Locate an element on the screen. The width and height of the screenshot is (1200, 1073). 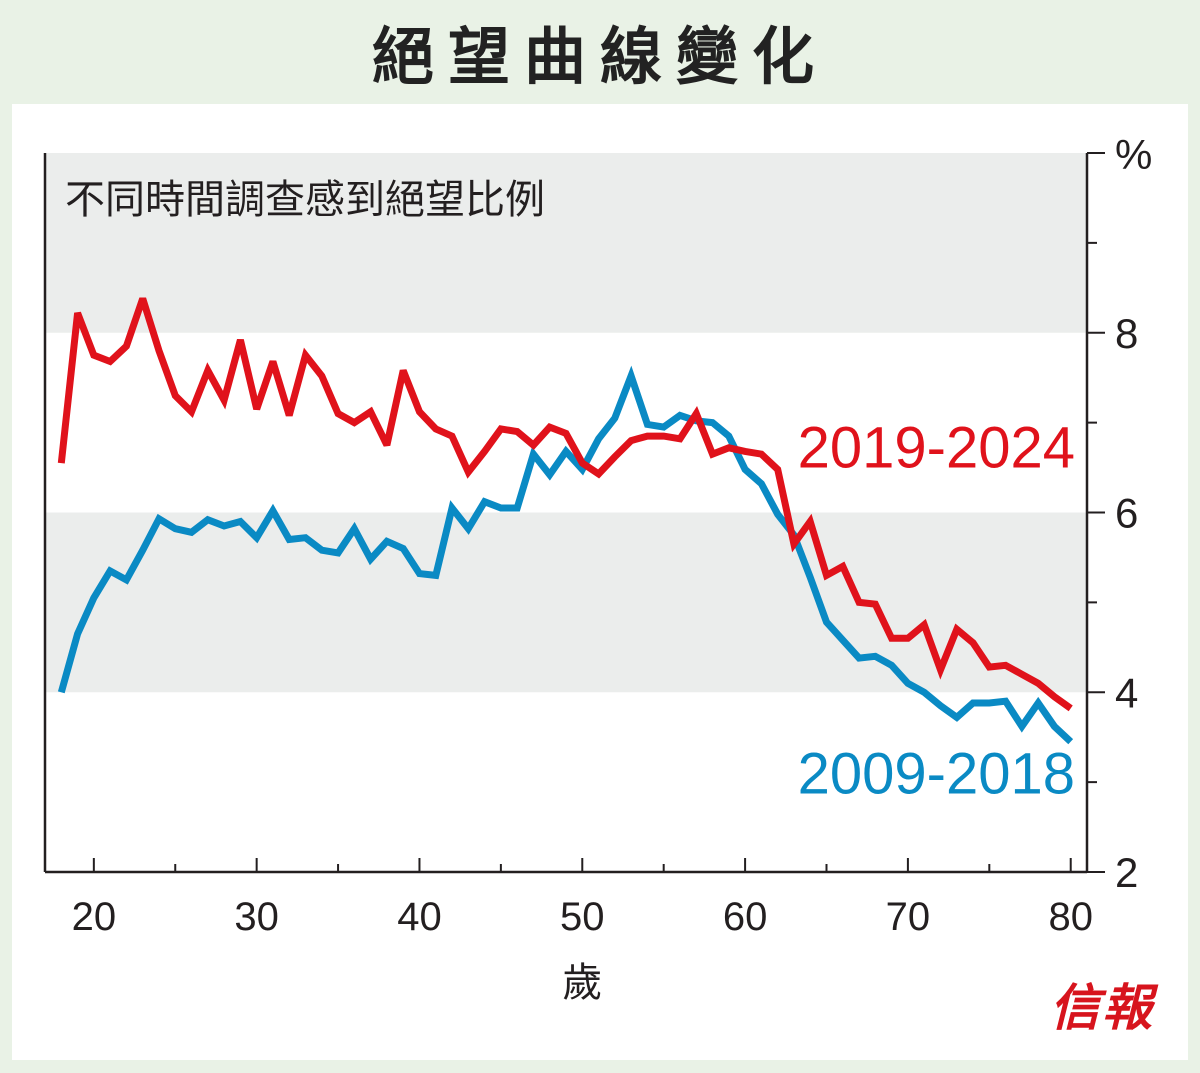
y-tick-label: 6 is located at coordinates (1126, 513).